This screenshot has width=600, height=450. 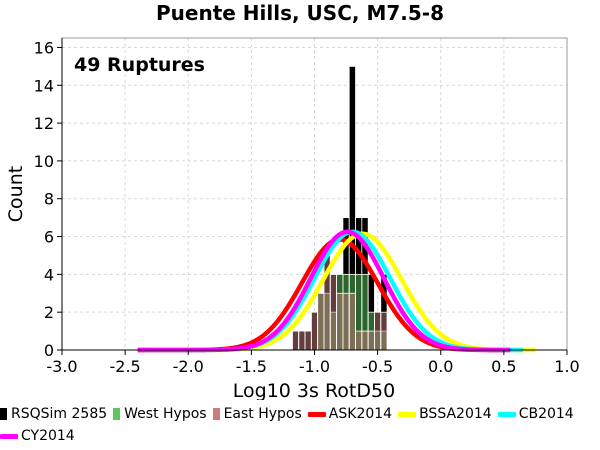 I want to click on legend-item-cb2014: CB2014, so click(x=535, y=414).